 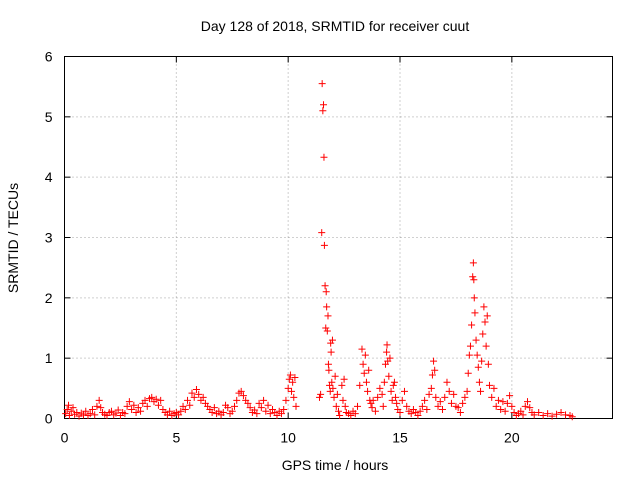 What do you see at coordinates (49, 358) in the screenshot?
I see `y-tick-label: 1` at bounding box center [49, 358].